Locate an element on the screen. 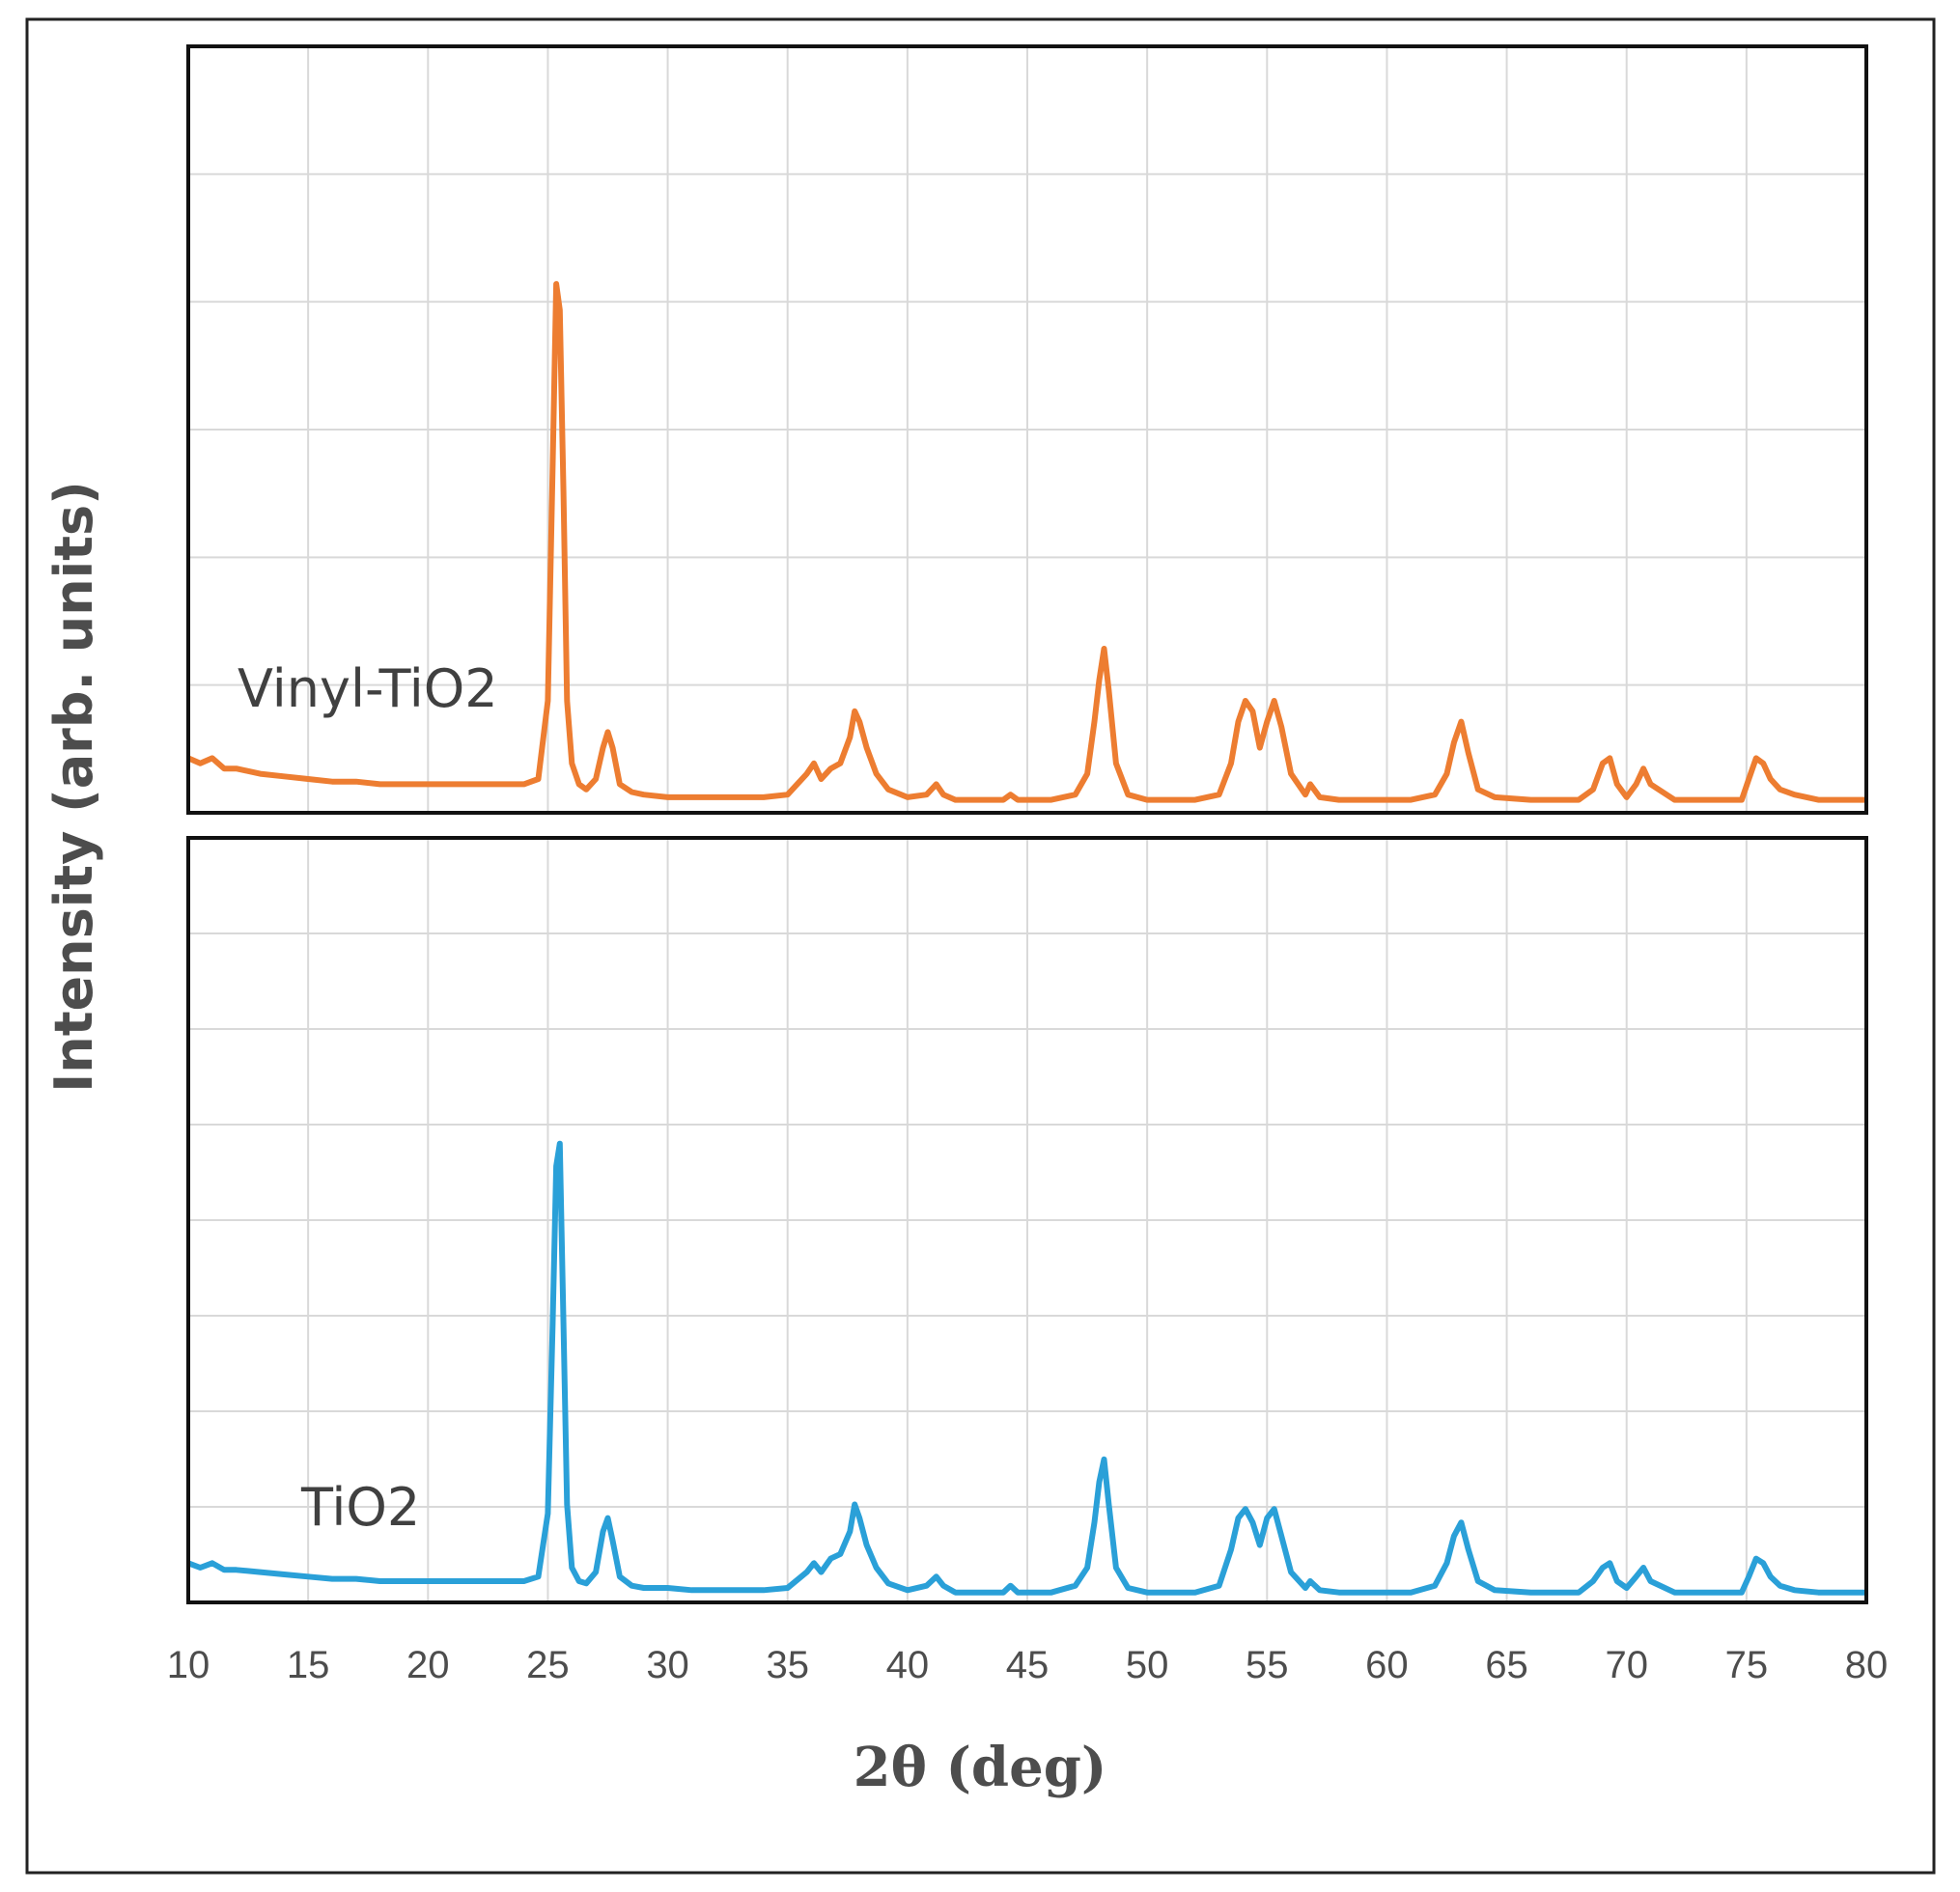  x-tick-label: 55 is located at coordinates (1268, 1665).